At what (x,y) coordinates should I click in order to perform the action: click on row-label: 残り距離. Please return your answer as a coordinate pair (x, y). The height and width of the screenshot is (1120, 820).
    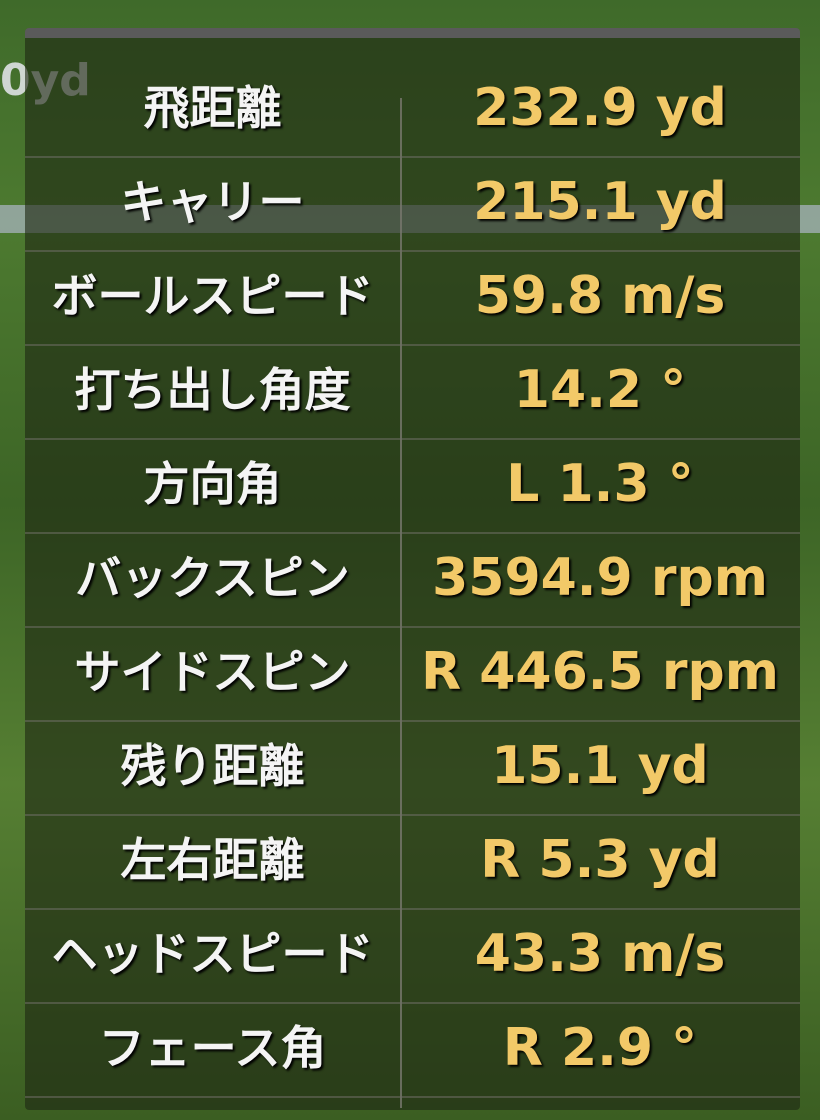
    Looking at the image, I should click on (212, 766).